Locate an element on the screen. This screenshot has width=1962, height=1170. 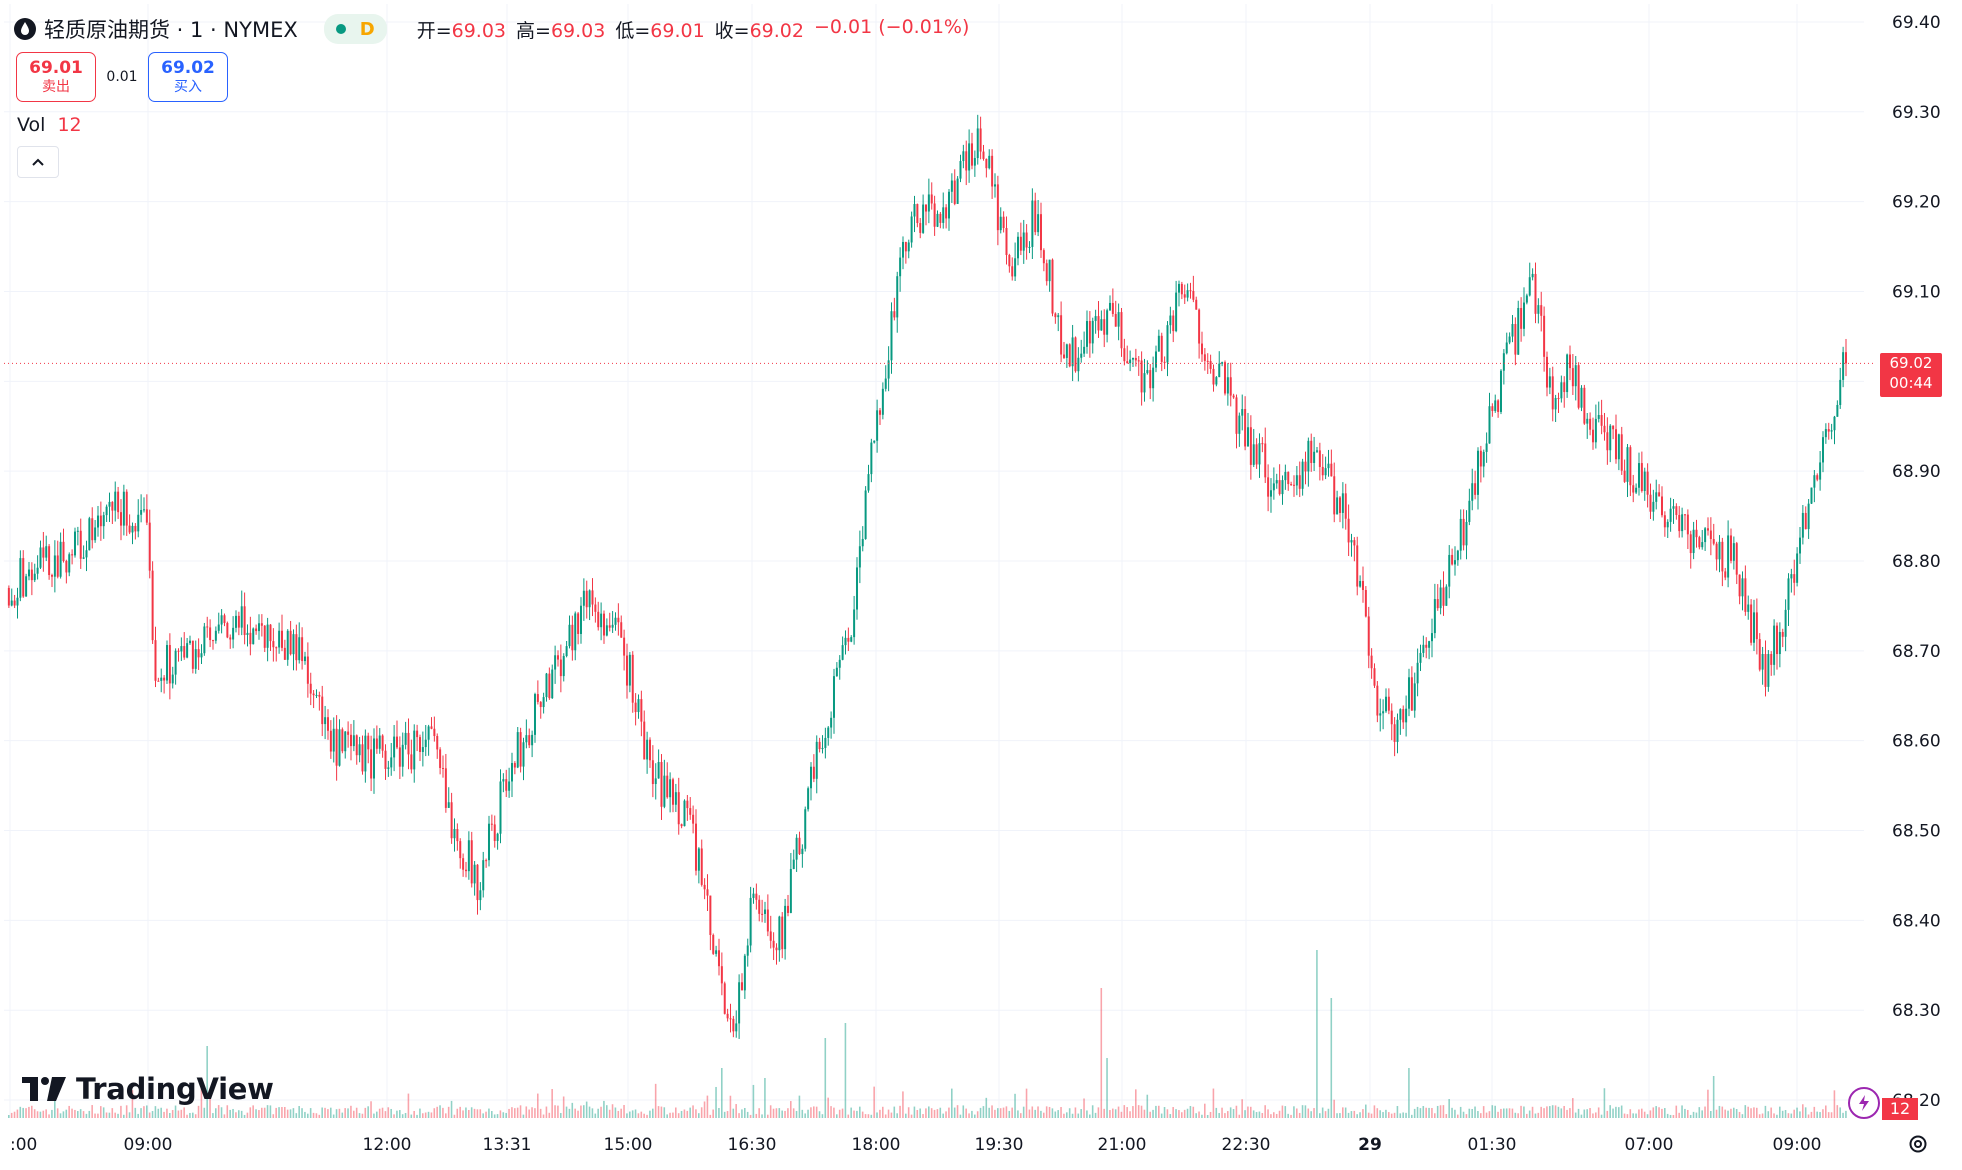
volume-legend: Vol 12 is located at coordinates (49, 125).